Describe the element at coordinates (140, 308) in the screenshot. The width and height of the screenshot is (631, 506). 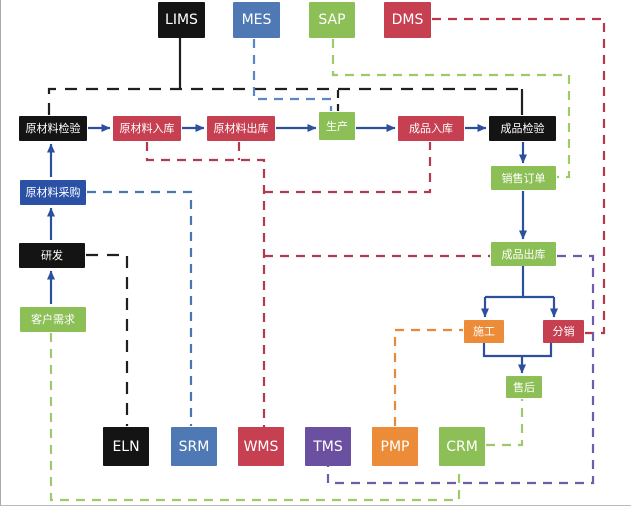
I see `edge-srm-to-procurement` at that location.